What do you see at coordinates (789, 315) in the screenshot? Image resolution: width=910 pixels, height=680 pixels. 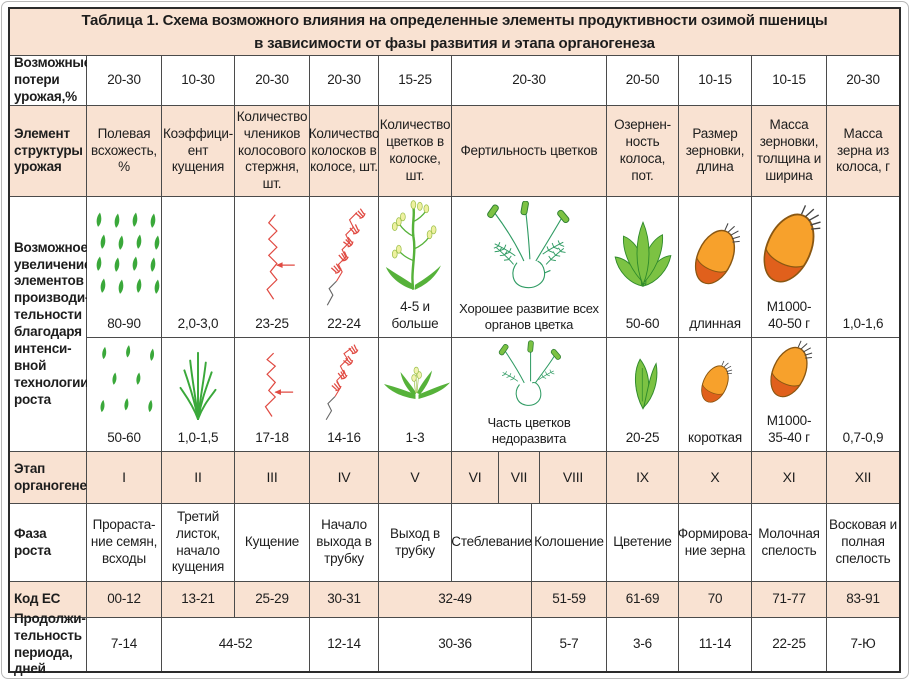 I see `increase-top-value: М1000- 40-50 г` at bounding box center [789, 315].